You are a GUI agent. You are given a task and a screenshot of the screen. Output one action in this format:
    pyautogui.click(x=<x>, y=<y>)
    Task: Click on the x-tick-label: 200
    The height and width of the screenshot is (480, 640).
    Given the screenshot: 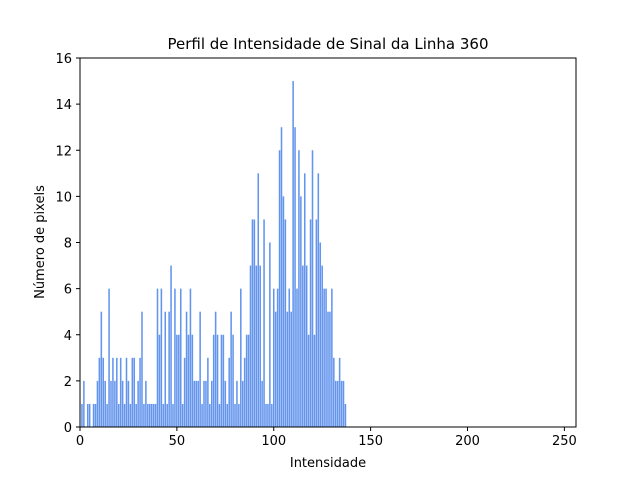 What is the action you would take?
    pyautogui.click(x=467, y=441)
    